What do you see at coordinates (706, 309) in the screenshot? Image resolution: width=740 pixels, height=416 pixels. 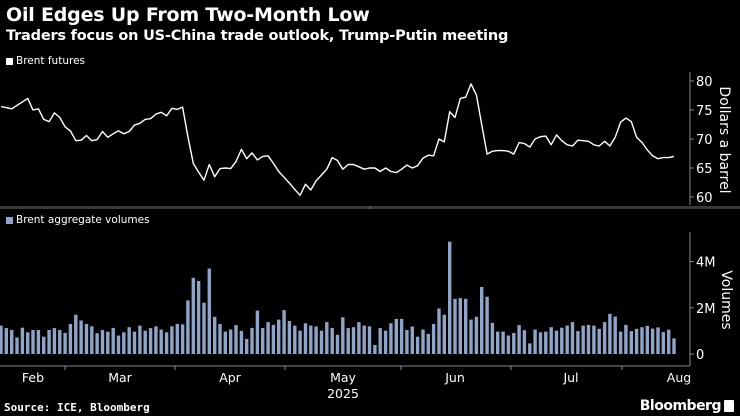 I see `volume-y-tick-label: 2M` at bounding box center [706, 309].